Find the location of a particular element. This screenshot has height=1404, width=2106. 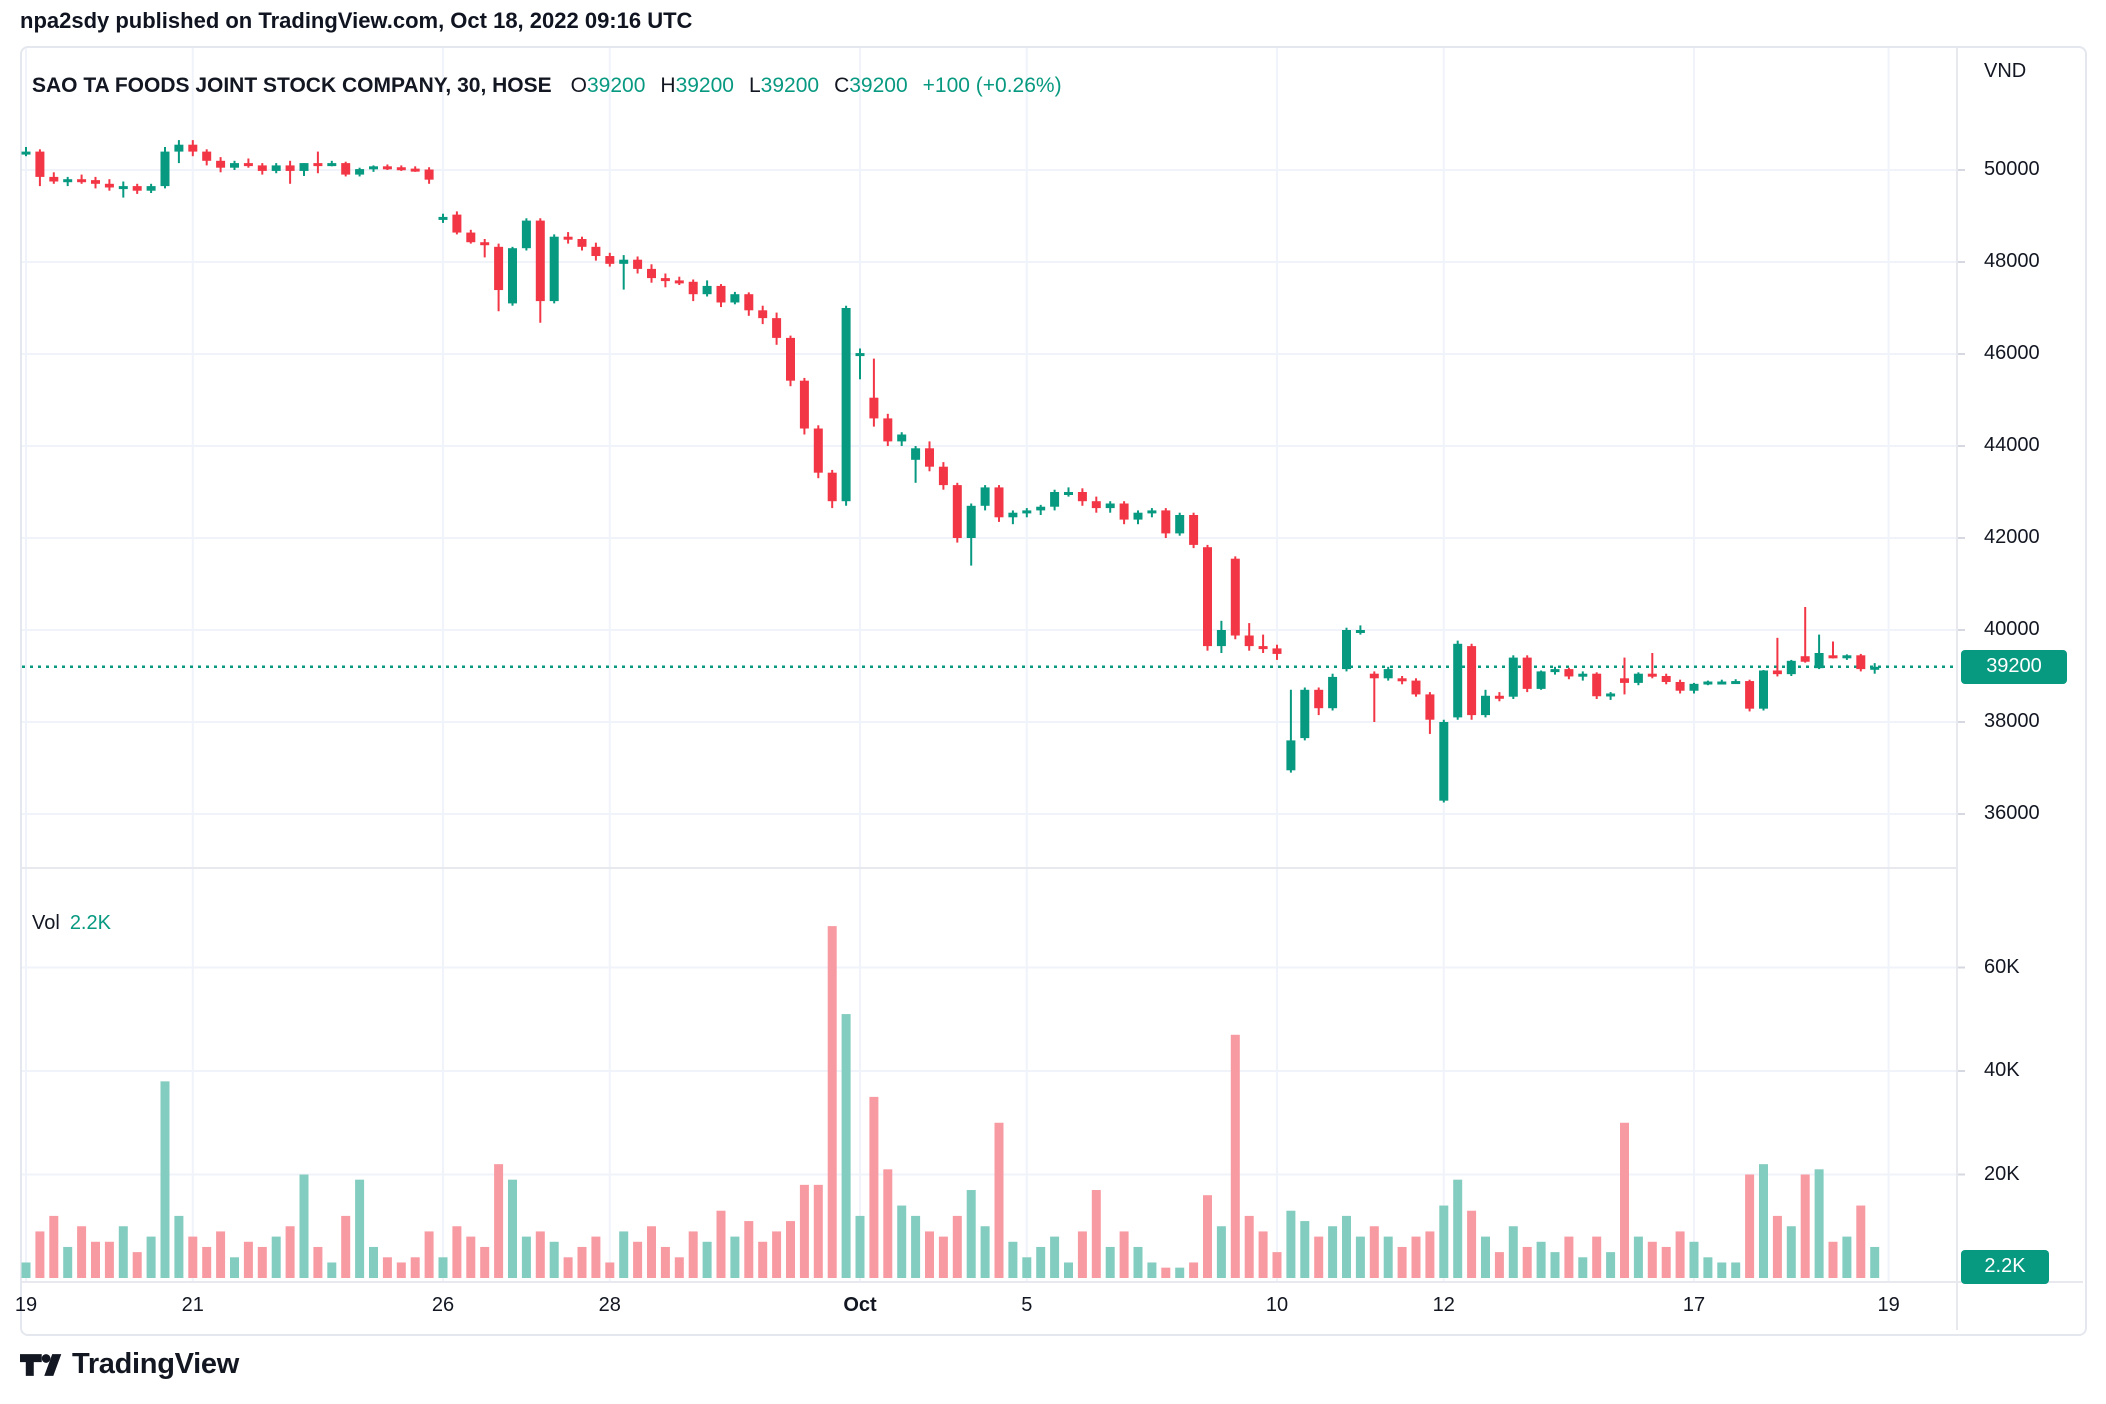

volume-label: Vol is located at coordinates (46, 923).